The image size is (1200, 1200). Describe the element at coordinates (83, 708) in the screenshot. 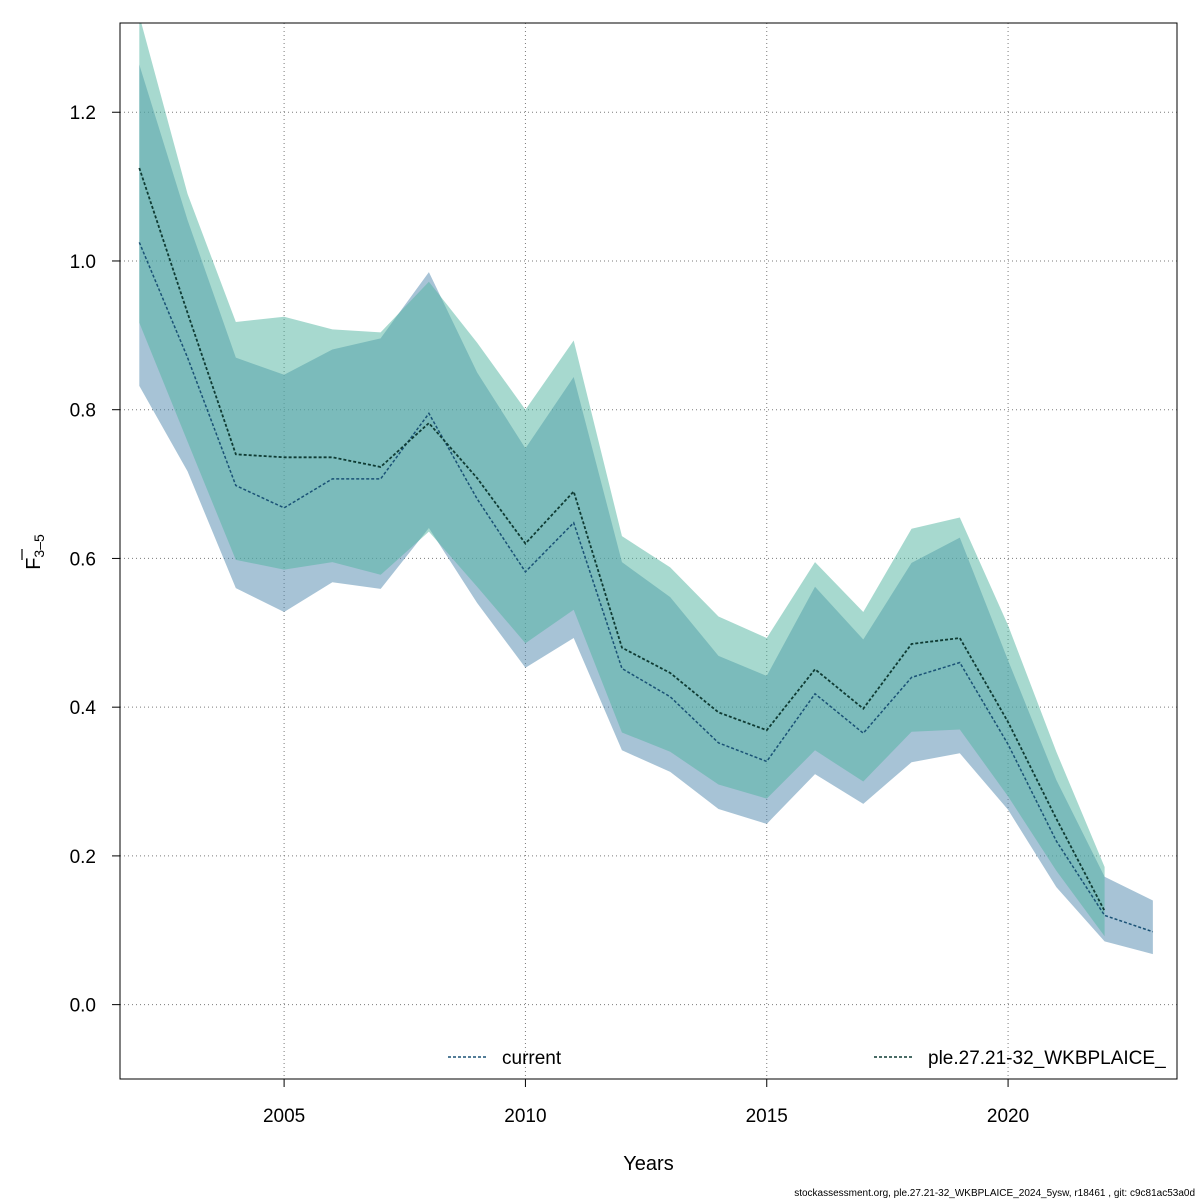

I see `y-tick-label: 0.4` at that location.